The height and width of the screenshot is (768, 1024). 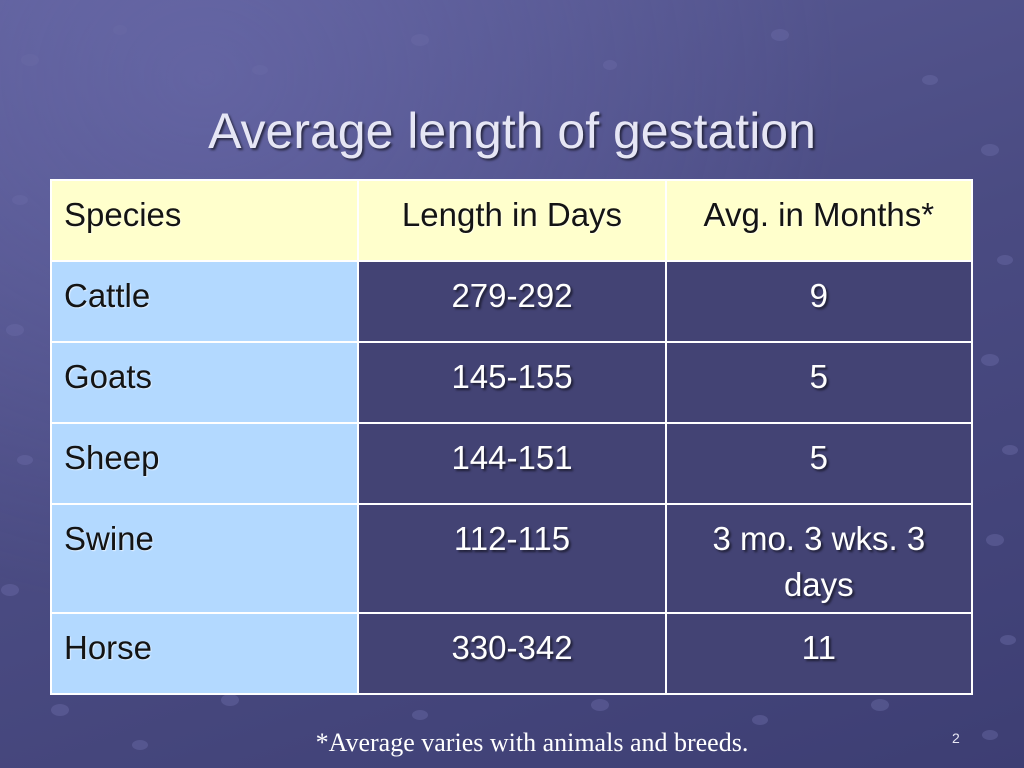 I want to click on header-length-in-days: Length in Days, so click(x=512, y=220).